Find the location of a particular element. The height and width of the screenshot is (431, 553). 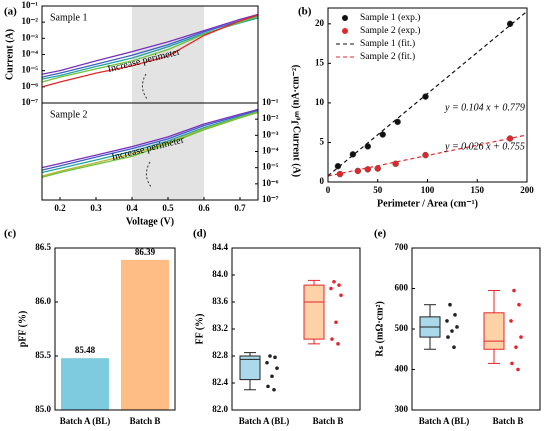

annotation: y = 0.104 x + 0.779 is located at coordinates (484, 107).